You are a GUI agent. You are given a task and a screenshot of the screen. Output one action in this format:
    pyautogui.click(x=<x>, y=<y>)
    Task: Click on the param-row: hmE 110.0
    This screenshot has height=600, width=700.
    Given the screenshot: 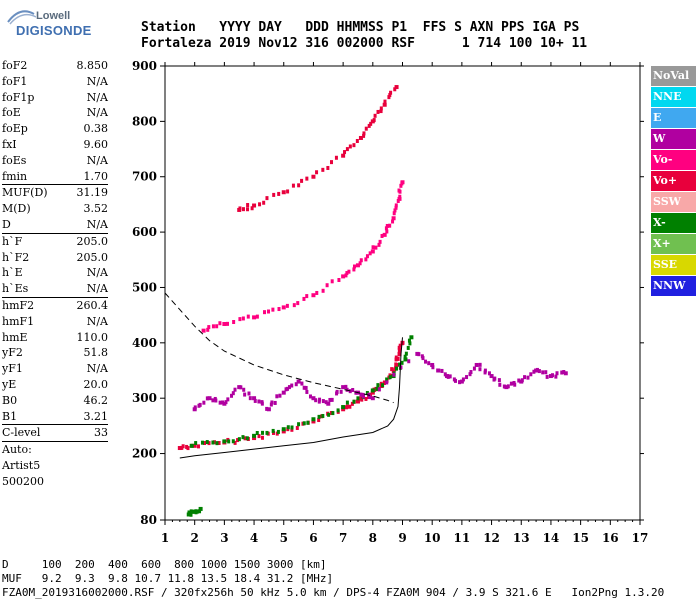 What is the action you would take?
    pyautogui.click(x=55, y=338)
    